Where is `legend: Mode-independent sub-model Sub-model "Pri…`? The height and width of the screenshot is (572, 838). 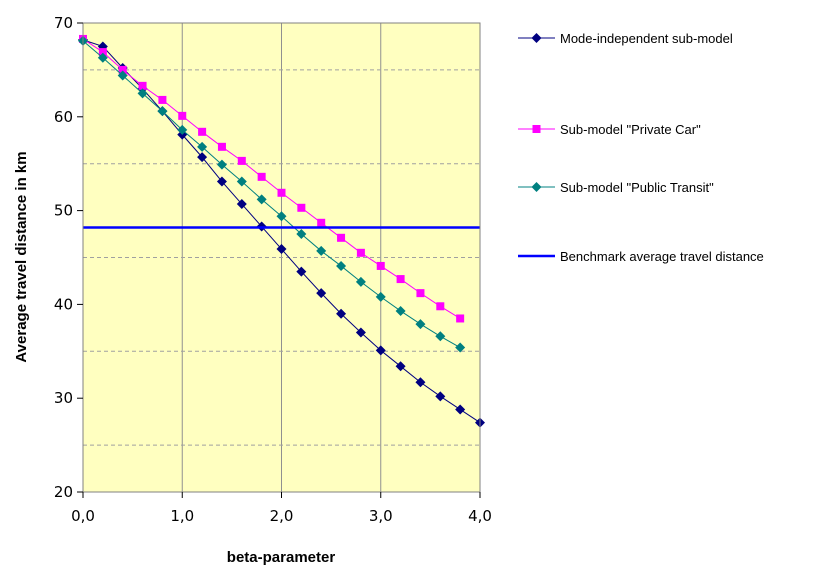 legend: Mode-independent sub-model Sub-model "Pri… is located at coordinates (641, 147).